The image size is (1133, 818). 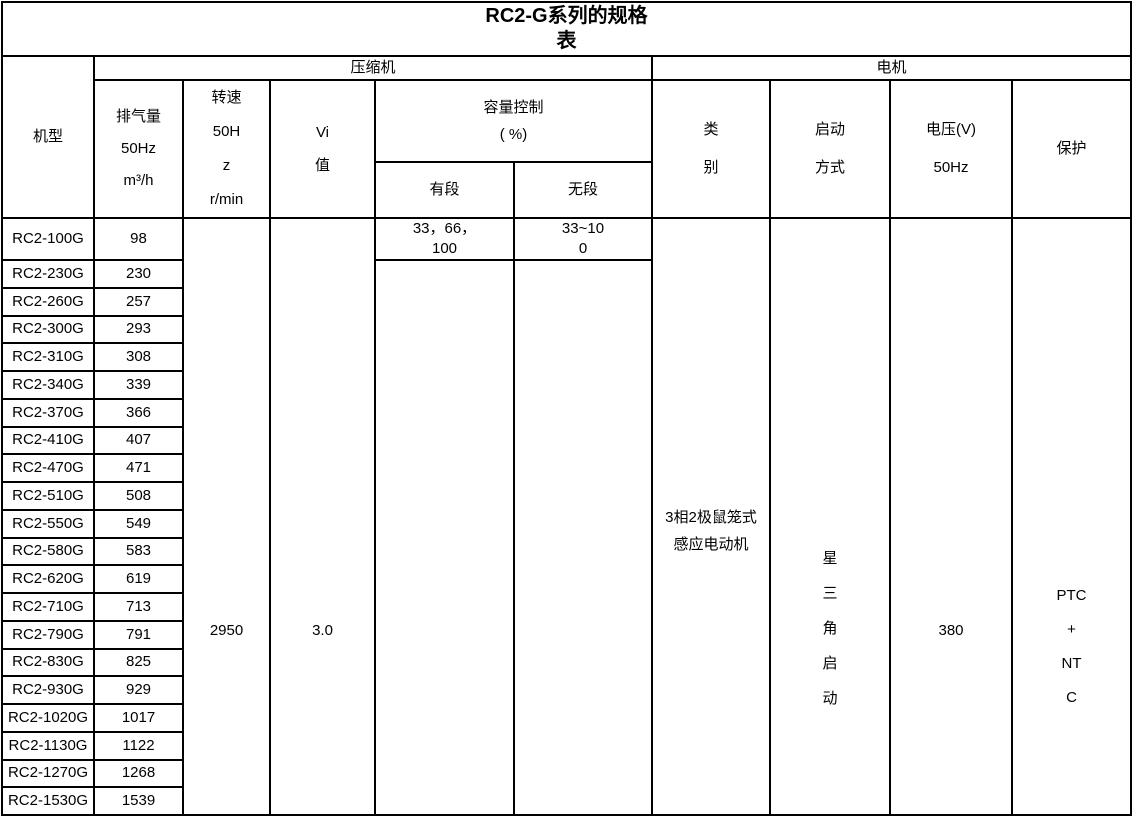 What do you see at coordinates (138, 468) in the screenshot?
I see `displacement-cell: 471` at bounding box center [138, 468].